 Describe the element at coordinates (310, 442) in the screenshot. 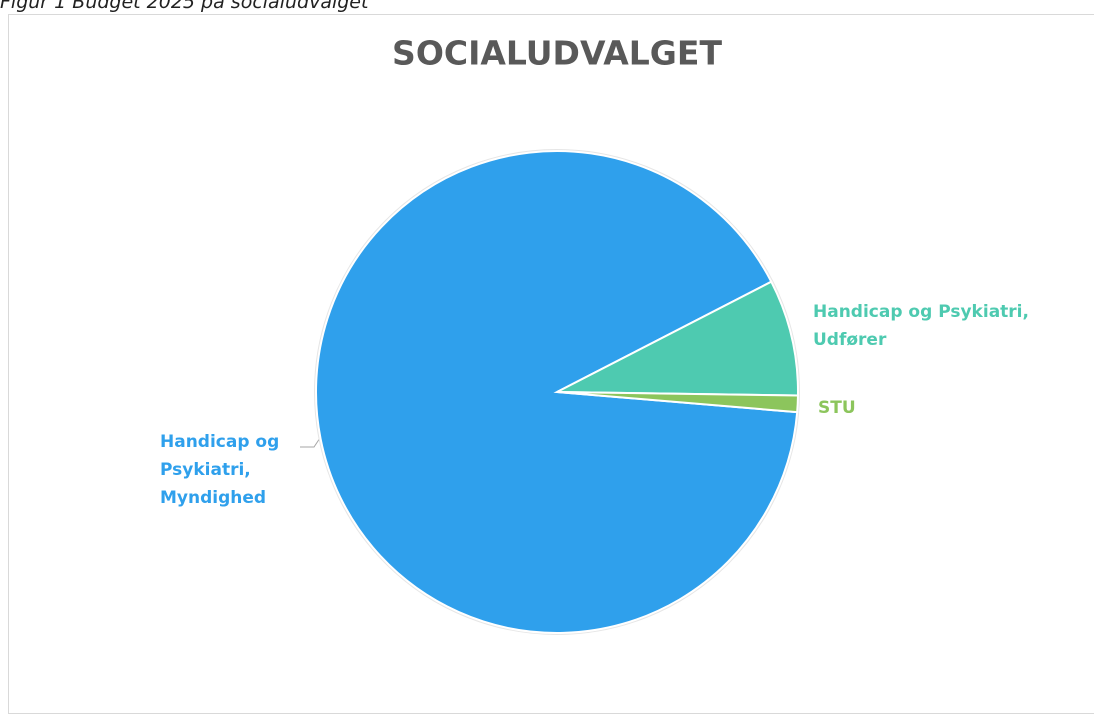

I see `leader-line` at that location.